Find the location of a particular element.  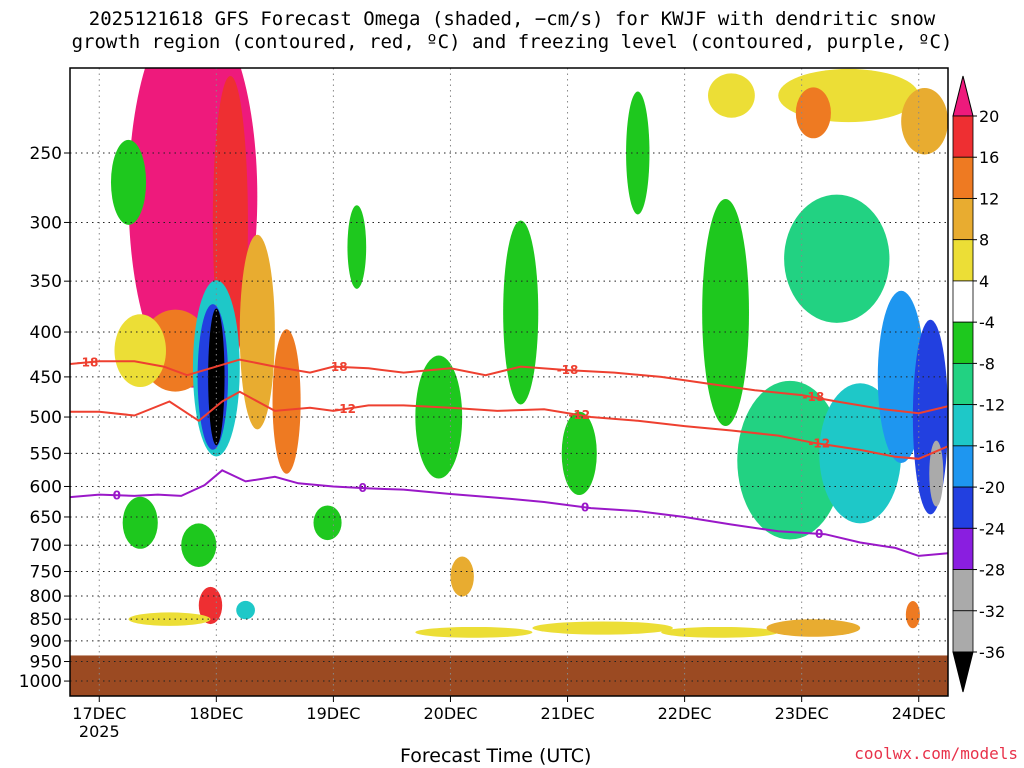

x-tick-label-23: 23DEC is located at coordinates (802, 713).